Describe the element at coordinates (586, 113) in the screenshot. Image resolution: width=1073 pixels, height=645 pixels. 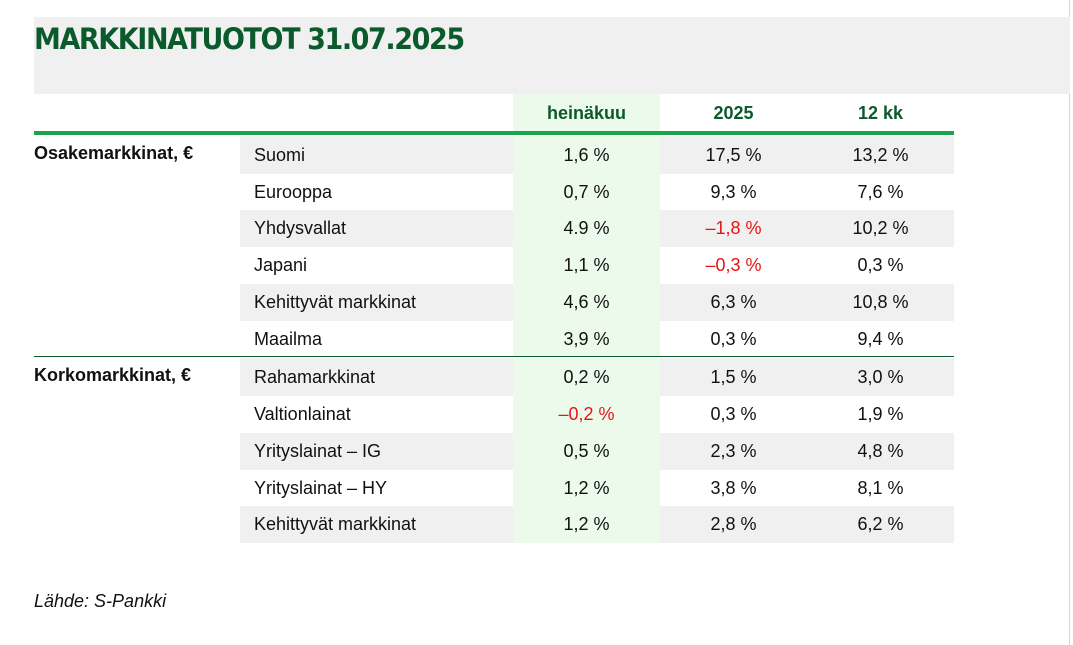
I see `header-heinakuu: heinäkuu` at that location.